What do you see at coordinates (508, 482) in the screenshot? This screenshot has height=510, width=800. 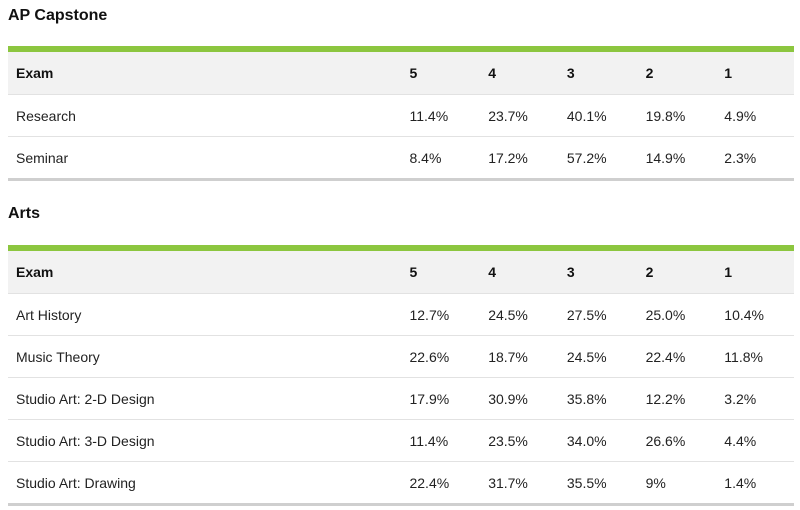 I see `score-4-cell: 31.7%` at bounding box center [508, 482].